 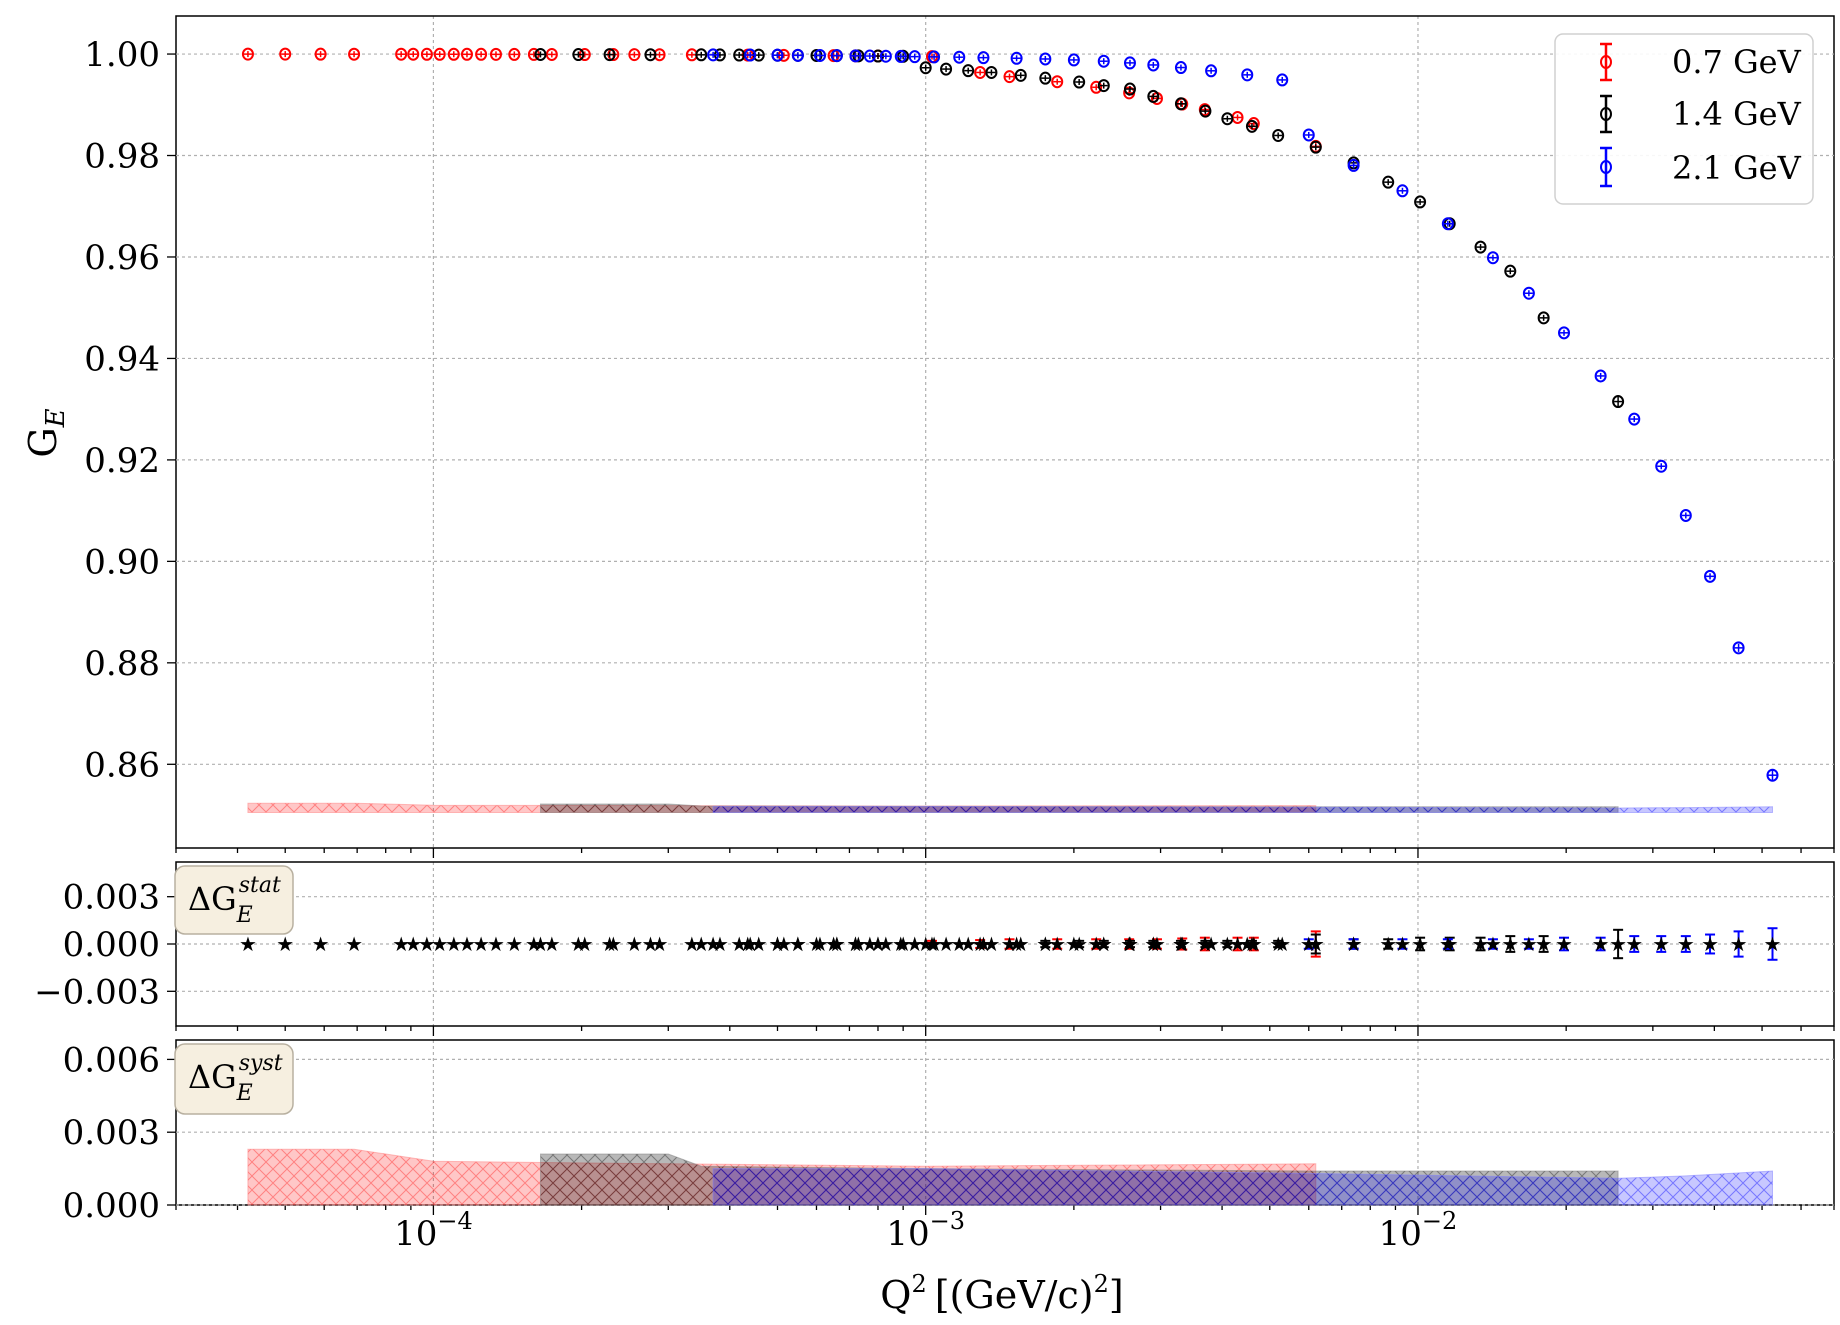 What do you see at coordinates (97, 992) in the screenshot?
I see `y-tick-label: −0.003` at bounding box center [97, 992].